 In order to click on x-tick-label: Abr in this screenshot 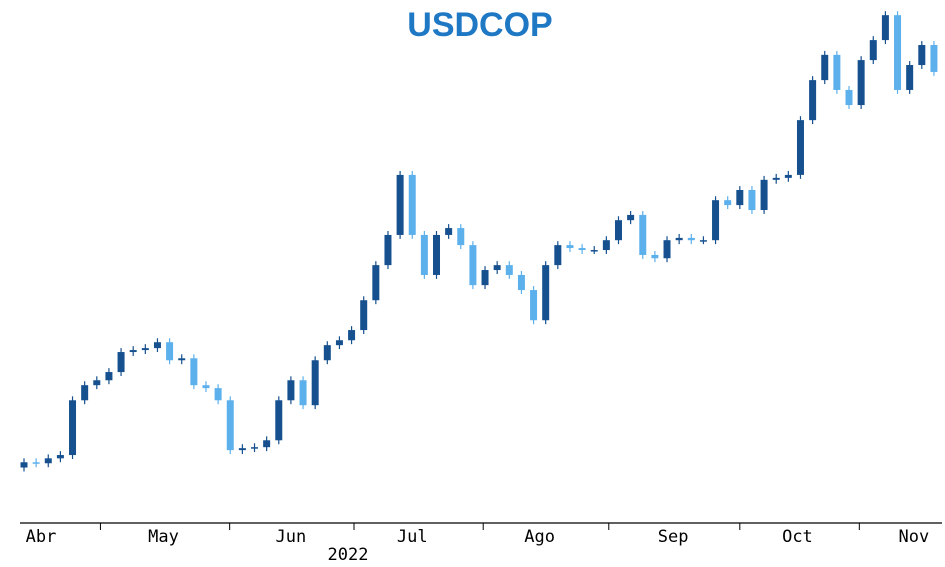, I will do `click(41, 537)`.